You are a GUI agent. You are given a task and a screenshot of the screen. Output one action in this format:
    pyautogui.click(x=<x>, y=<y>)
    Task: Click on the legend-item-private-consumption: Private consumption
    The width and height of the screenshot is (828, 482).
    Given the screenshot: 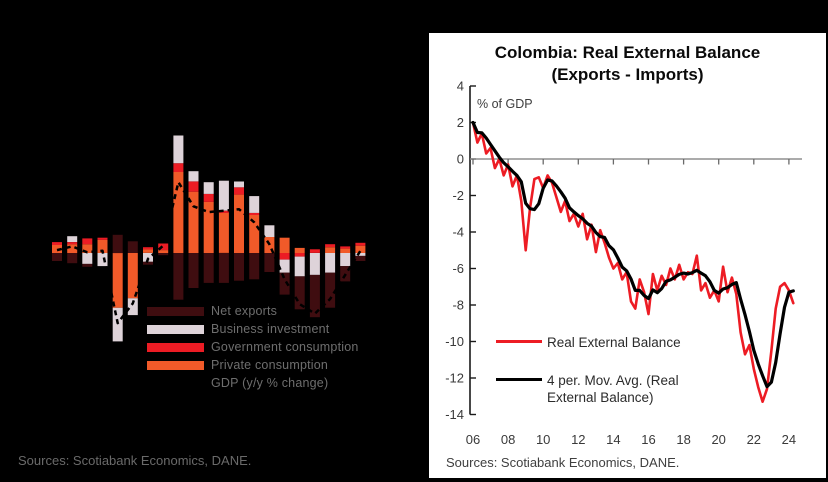 What is the action you would take?
    pyautogui.click(x=253, y=365)
    